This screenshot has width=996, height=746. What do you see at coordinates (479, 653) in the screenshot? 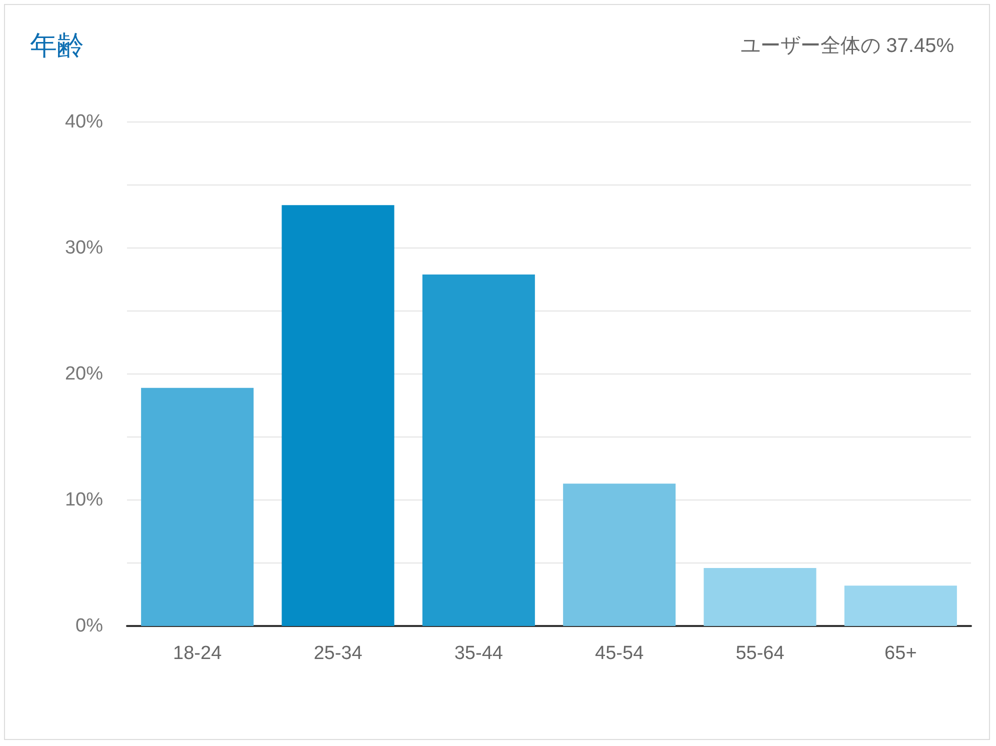
I see `x-tick-label: 35-44` at bounding box center [479, 653].